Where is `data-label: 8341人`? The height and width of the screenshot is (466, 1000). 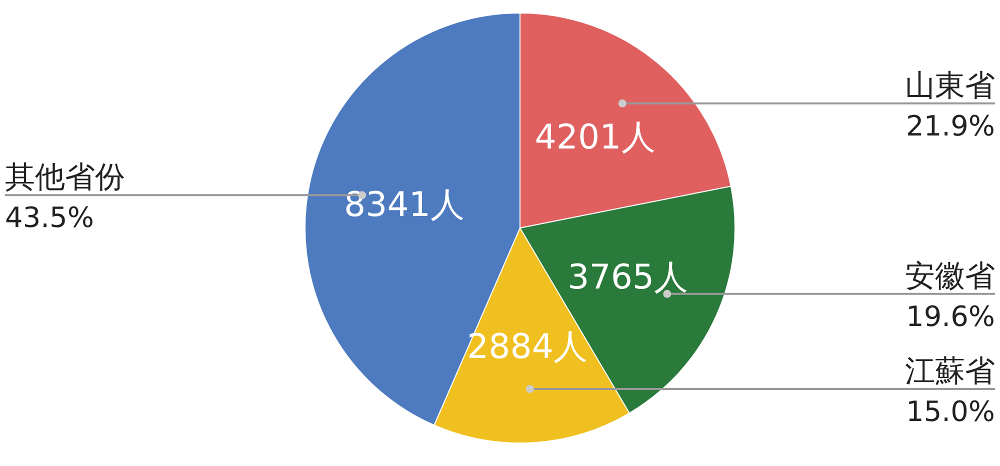
data-label: 8341人 is located at coordinates (404, 204).